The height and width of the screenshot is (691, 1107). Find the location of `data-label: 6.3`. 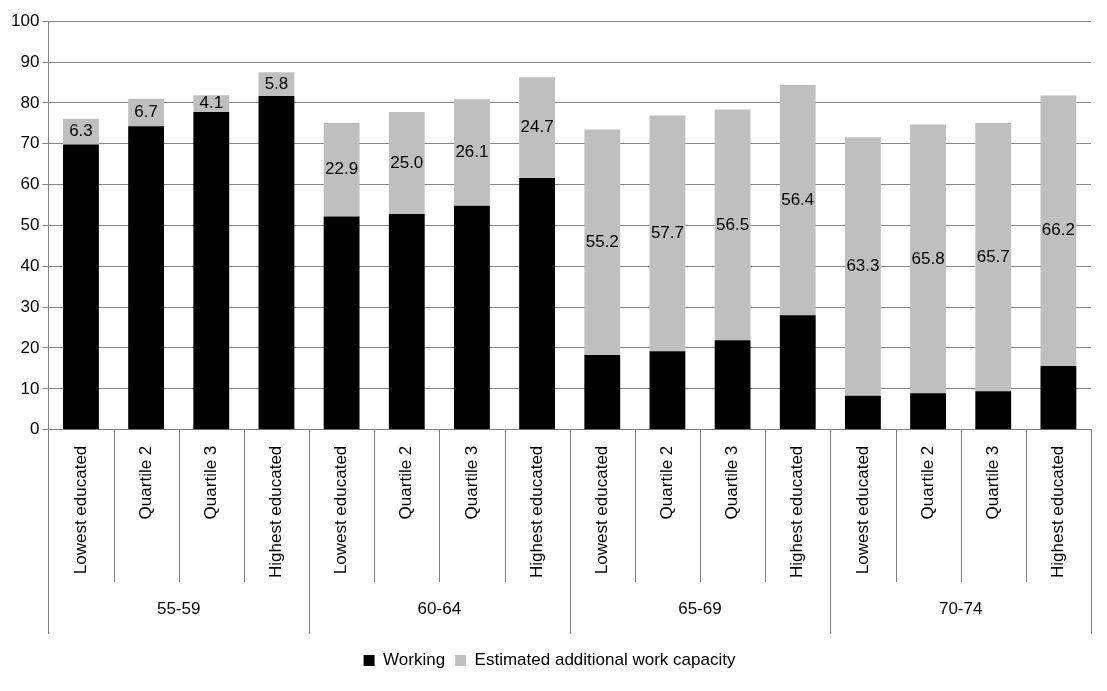

data-label: 6.3 is located at coordinates (81, 131).